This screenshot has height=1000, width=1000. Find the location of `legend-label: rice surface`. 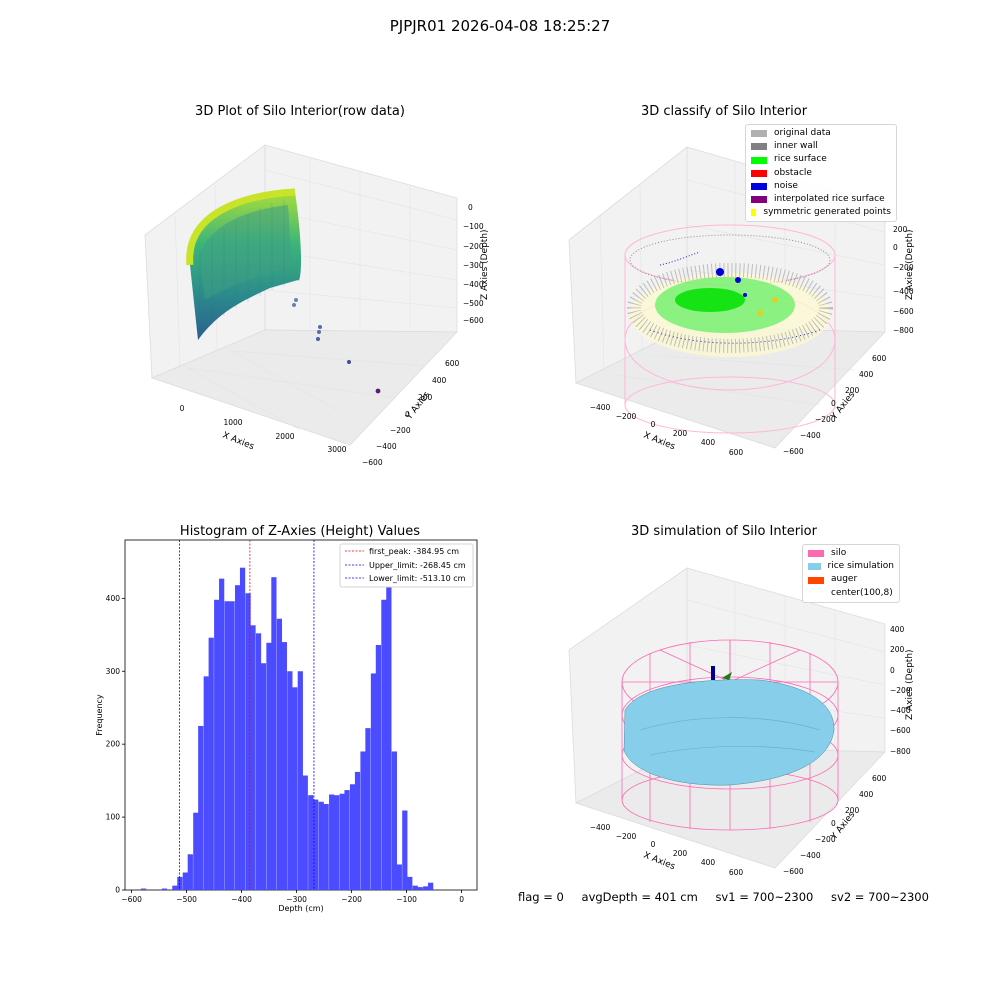

legend-label: rice surface is located at coordinates (800, 159).